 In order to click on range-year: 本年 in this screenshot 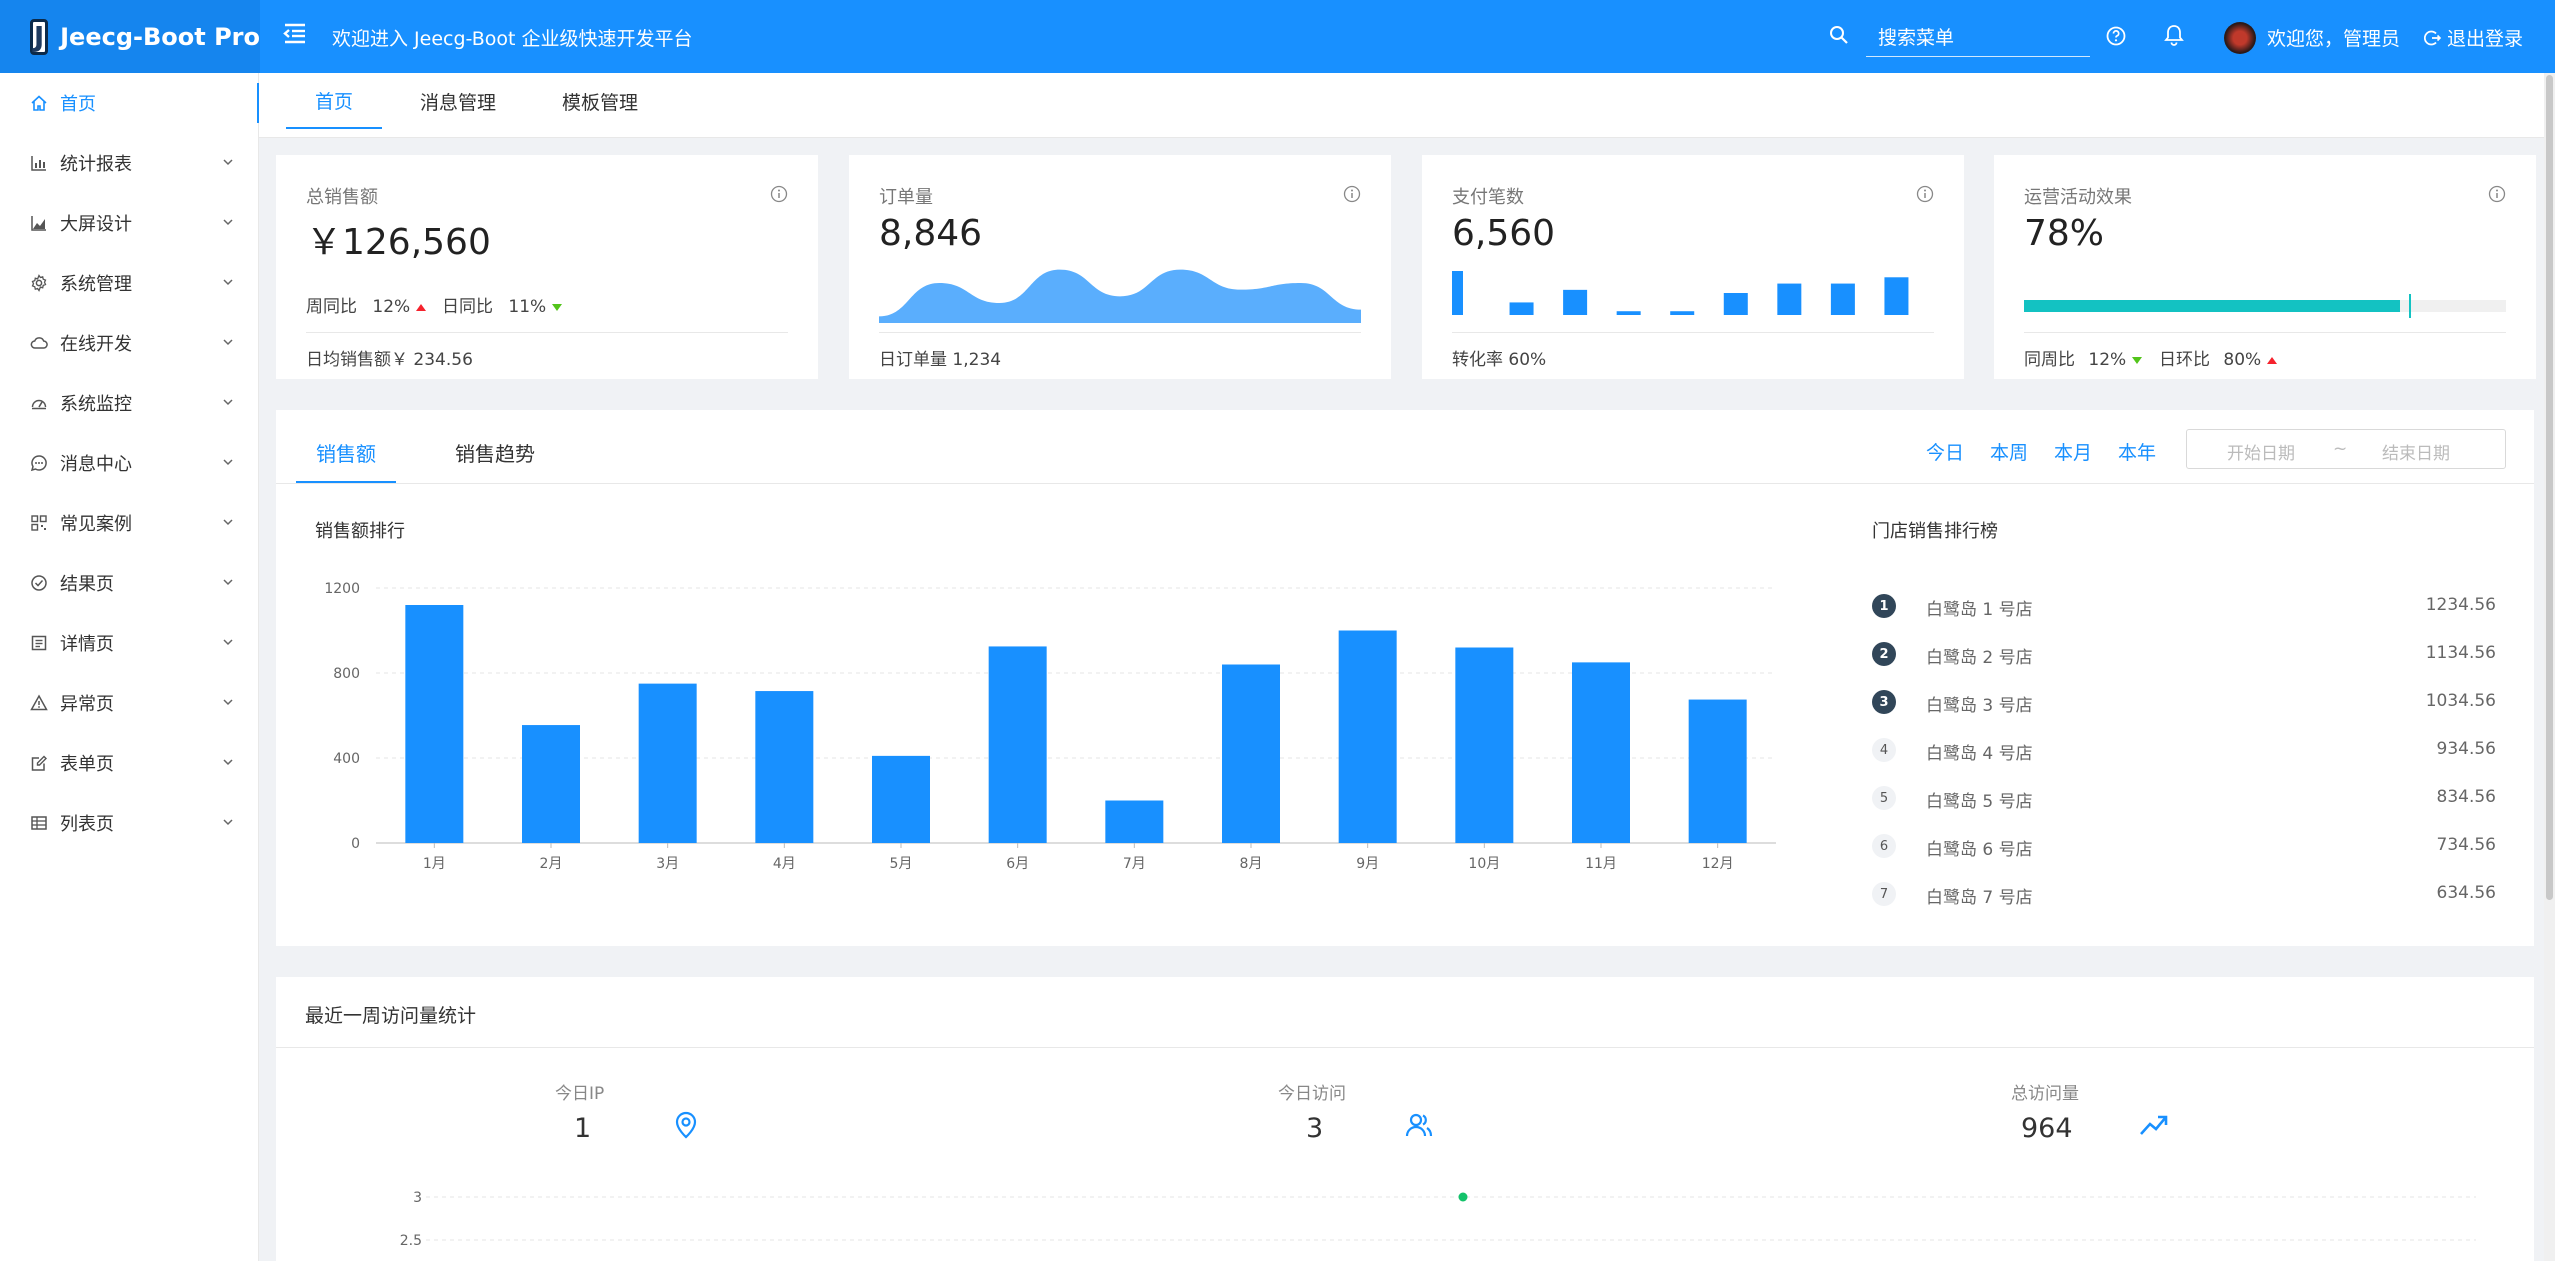, I will do `click(2137, 453)`.